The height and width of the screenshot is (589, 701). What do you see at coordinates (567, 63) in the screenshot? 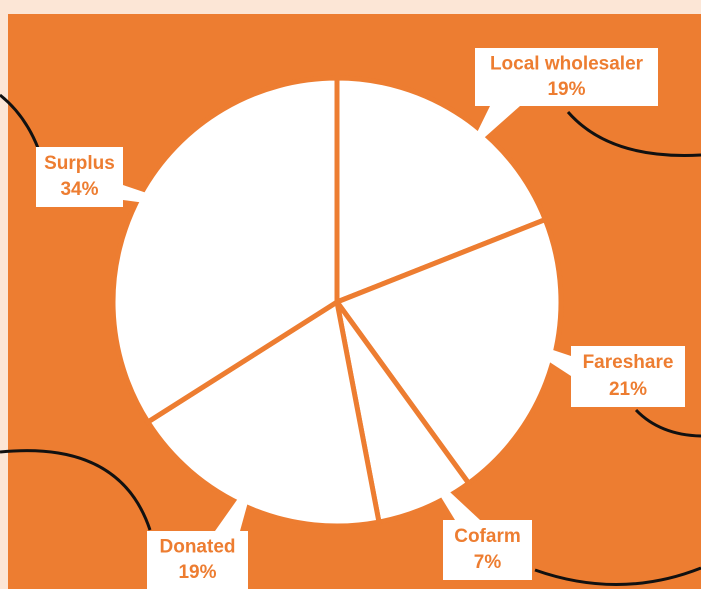
I see `slice-label: Local wholesaler` at bounding box center [567, 63].